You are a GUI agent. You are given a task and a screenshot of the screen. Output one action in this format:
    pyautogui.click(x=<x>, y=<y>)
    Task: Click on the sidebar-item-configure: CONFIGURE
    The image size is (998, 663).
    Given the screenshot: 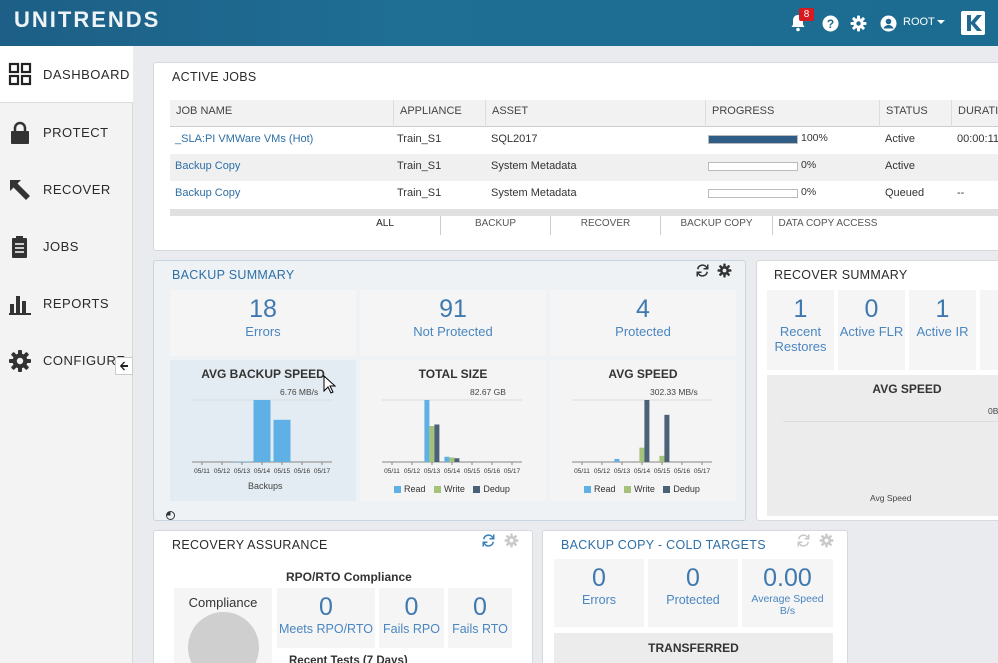 What is the action you would take?
    pyautogui.click(x=66, y=360)
    